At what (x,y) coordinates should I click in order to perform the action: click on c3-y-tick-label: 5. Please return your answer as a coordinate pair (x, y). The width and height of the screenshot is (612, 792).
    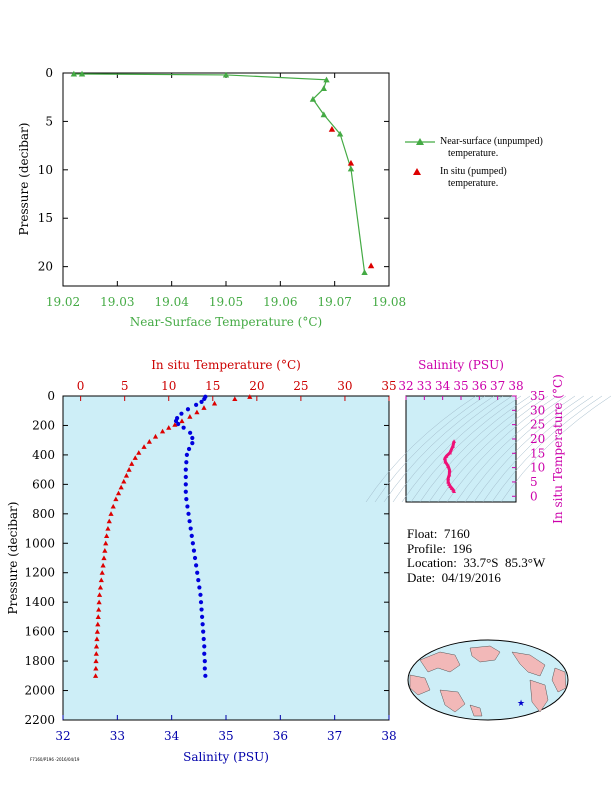
    Looking at the image, I should click on (534, 482).